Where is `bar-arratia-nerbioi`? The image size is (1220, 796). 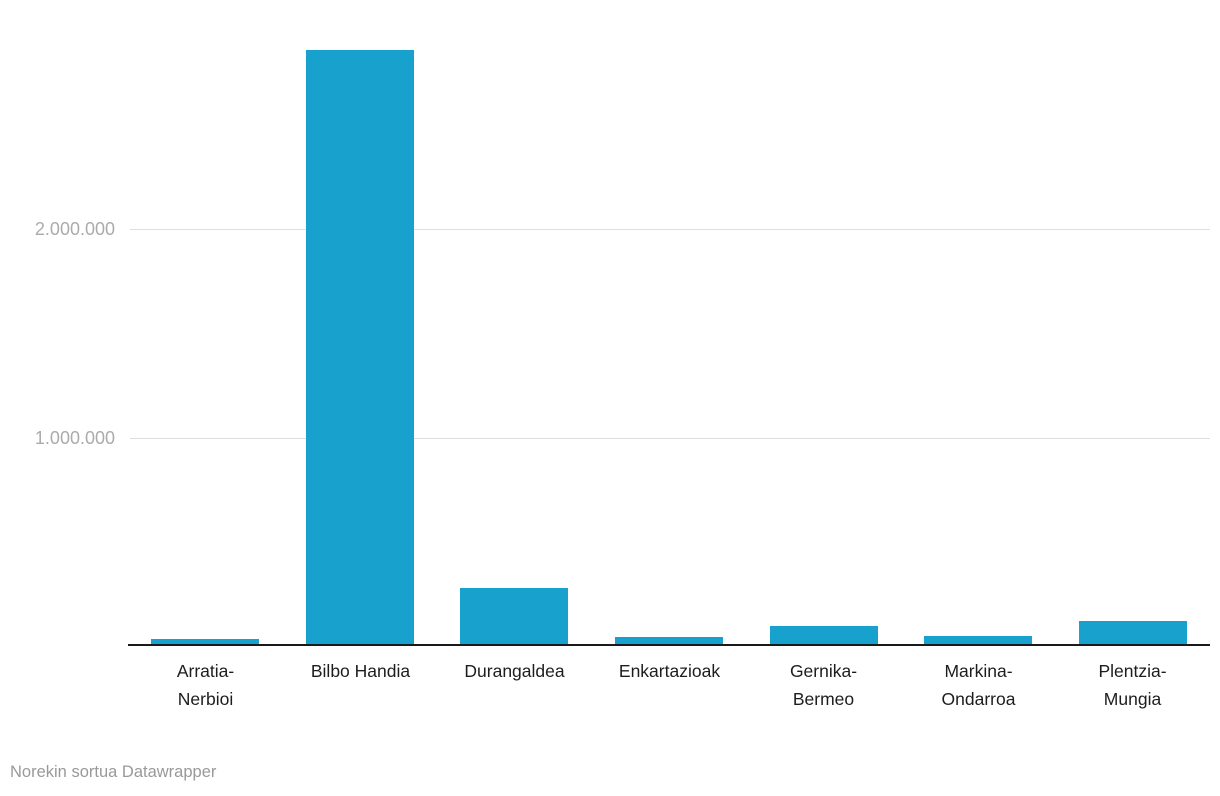 bar-arratia-nerbioi is located at coordinates (205, 642).